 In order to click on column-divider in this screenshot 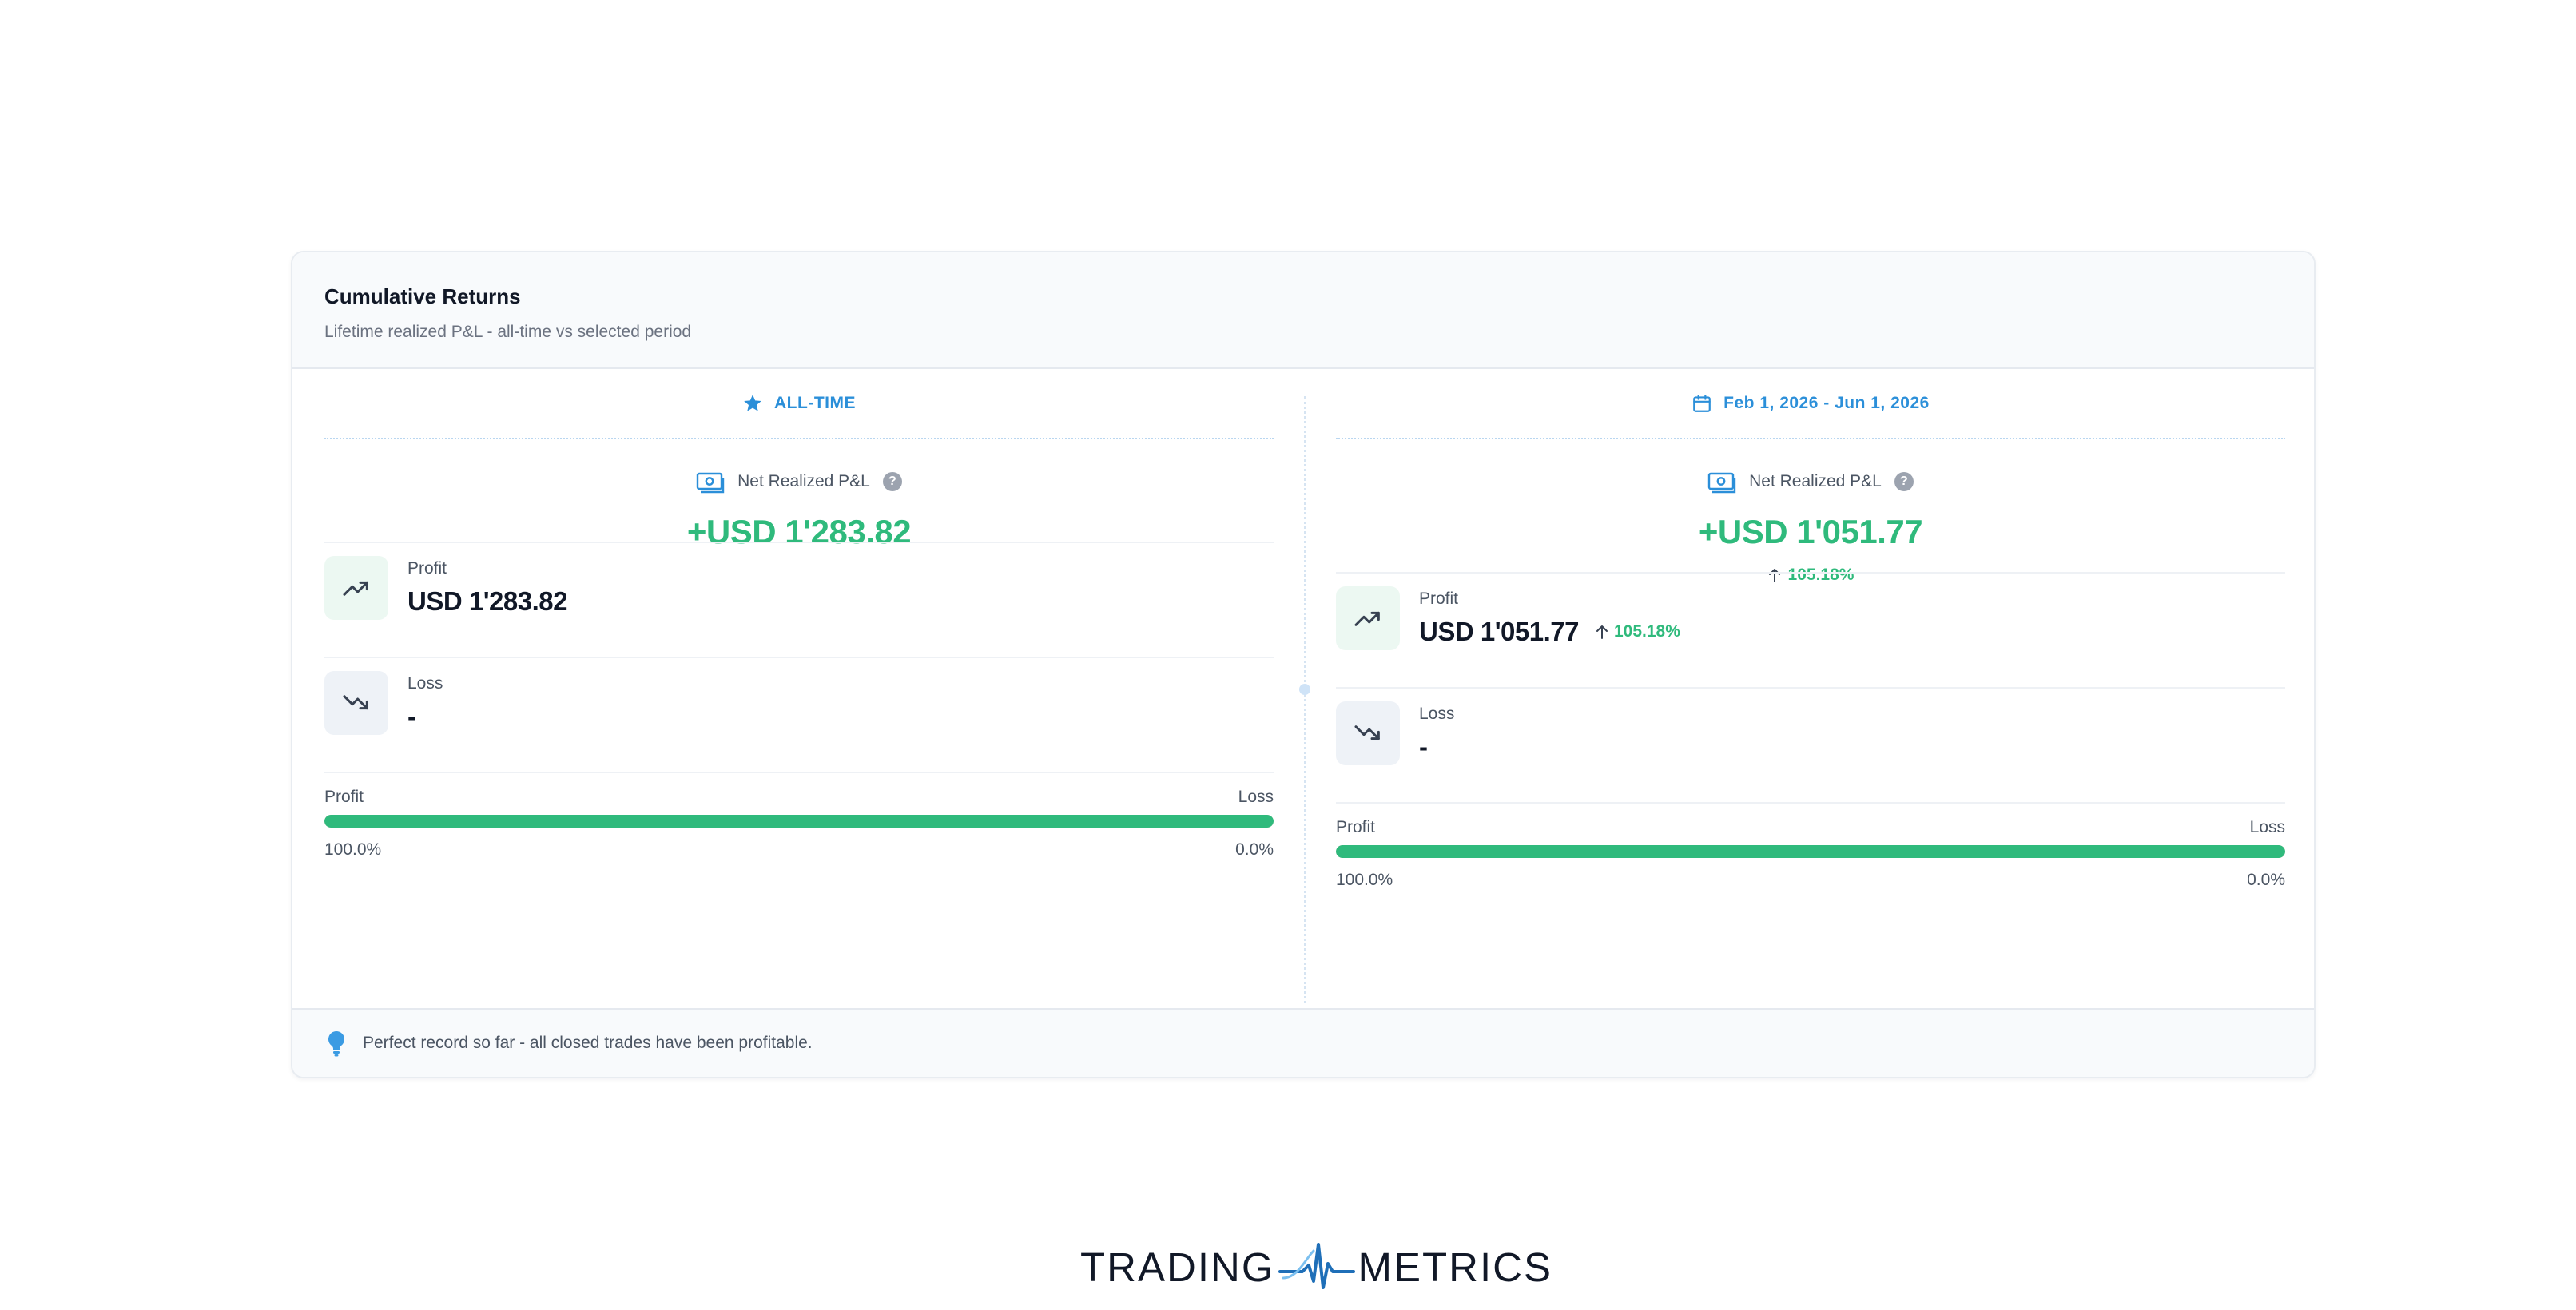, I will do `click(1305, 700)`.